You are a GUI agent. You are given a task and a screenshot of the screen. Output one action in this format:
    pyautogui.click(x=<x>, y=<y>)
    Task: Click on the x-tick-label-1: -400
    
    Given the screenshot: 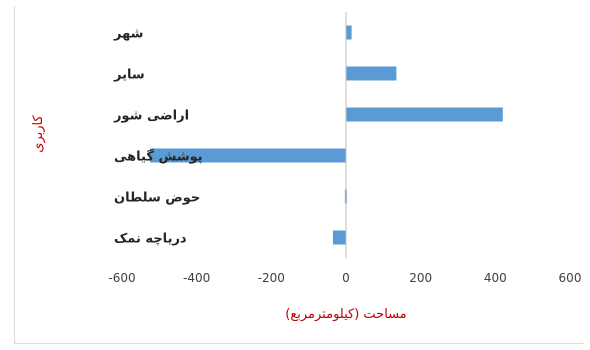 What is the action you would take?
    pyautogui.click(x=196, y=278)
    